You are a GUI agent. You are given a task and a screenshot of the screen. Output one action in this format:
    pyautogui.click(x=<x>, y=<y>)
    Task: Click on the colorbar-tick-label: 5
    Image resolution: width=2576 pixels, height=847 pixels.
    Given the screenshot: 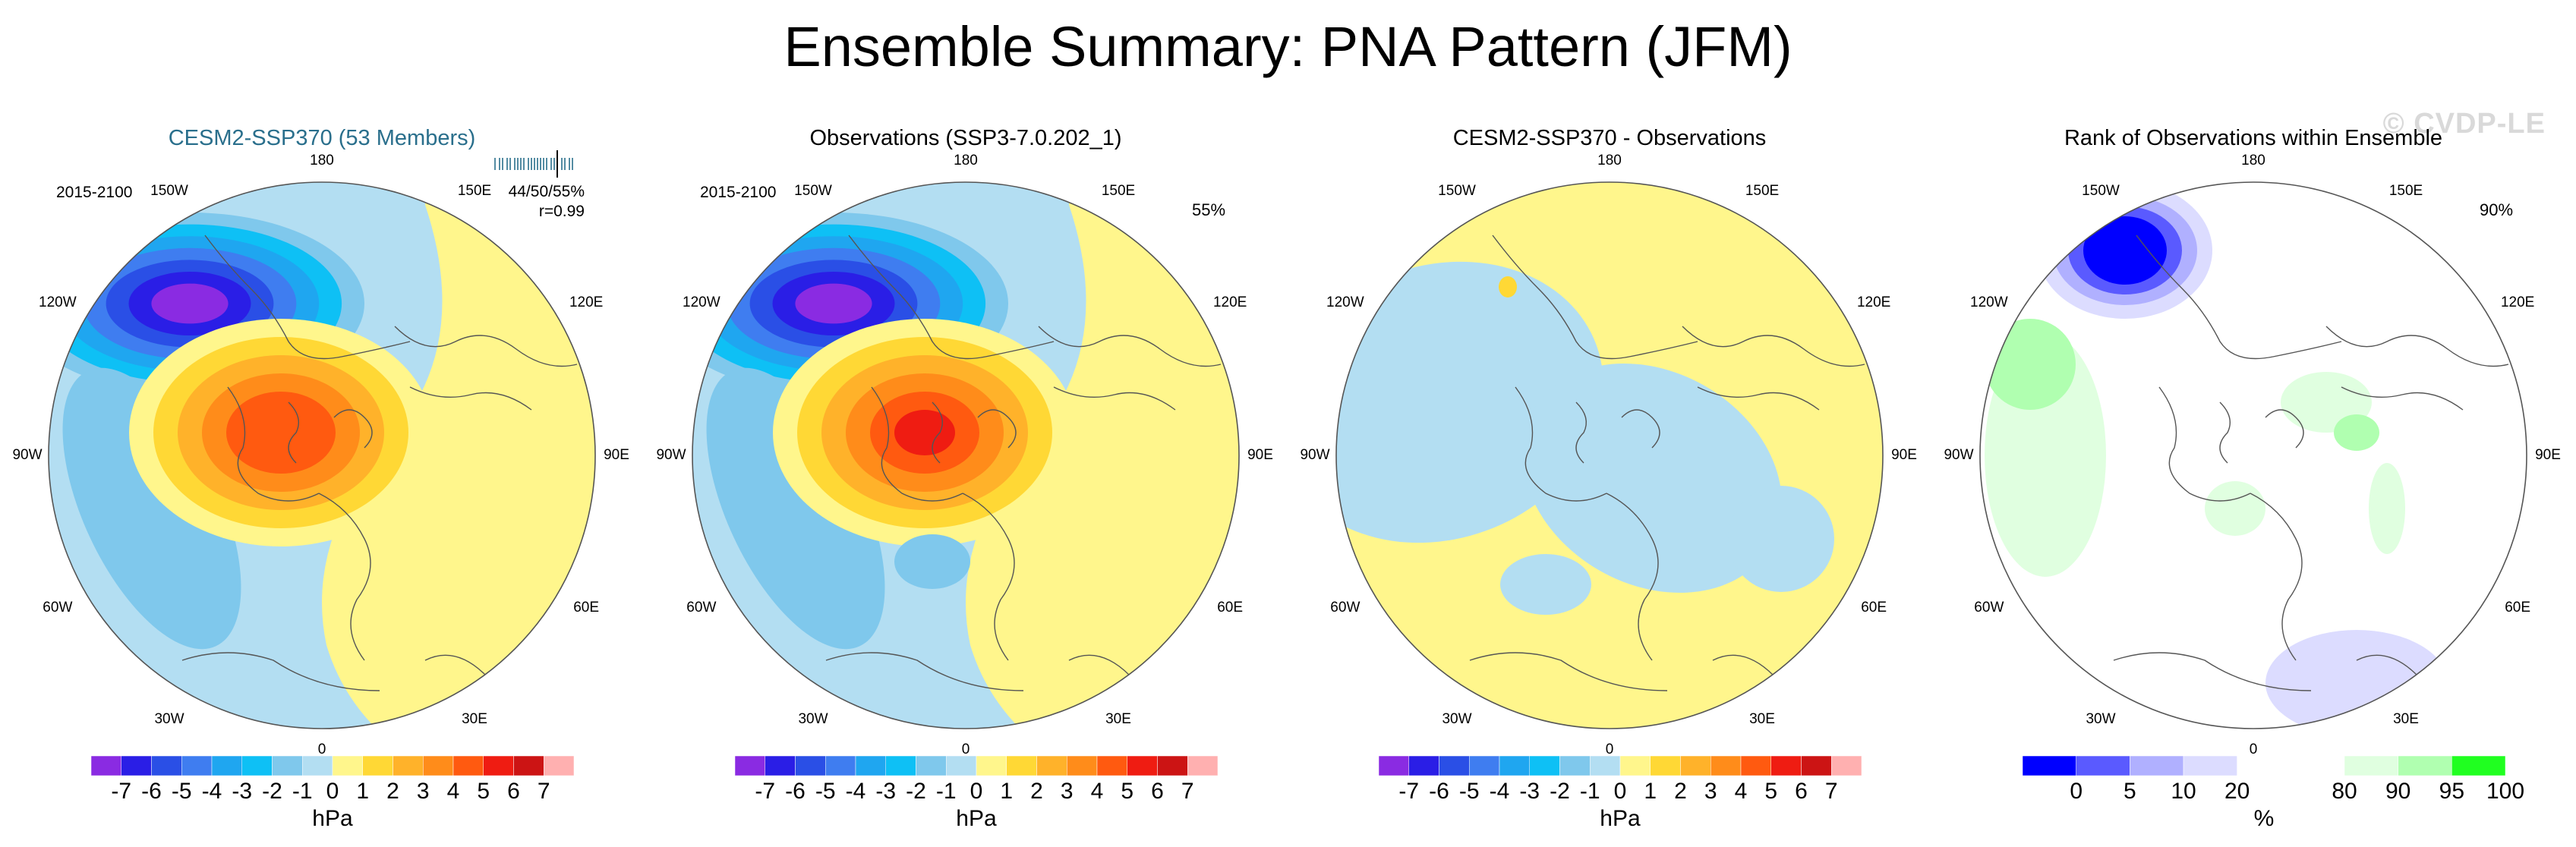 What is the action you would take?
    pyautogui.click(x=483, y=791)
    